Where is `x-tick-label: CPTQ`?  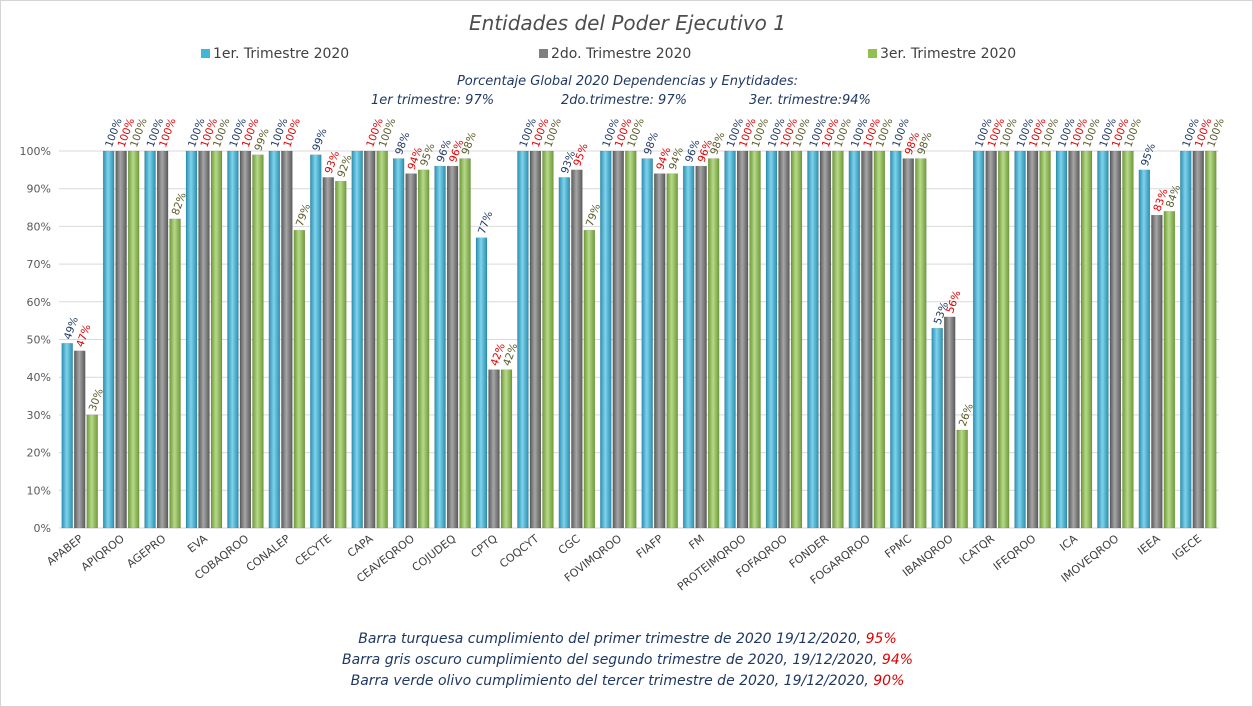 x-tick-label: CPTQ is located at coordinates (484, 546).